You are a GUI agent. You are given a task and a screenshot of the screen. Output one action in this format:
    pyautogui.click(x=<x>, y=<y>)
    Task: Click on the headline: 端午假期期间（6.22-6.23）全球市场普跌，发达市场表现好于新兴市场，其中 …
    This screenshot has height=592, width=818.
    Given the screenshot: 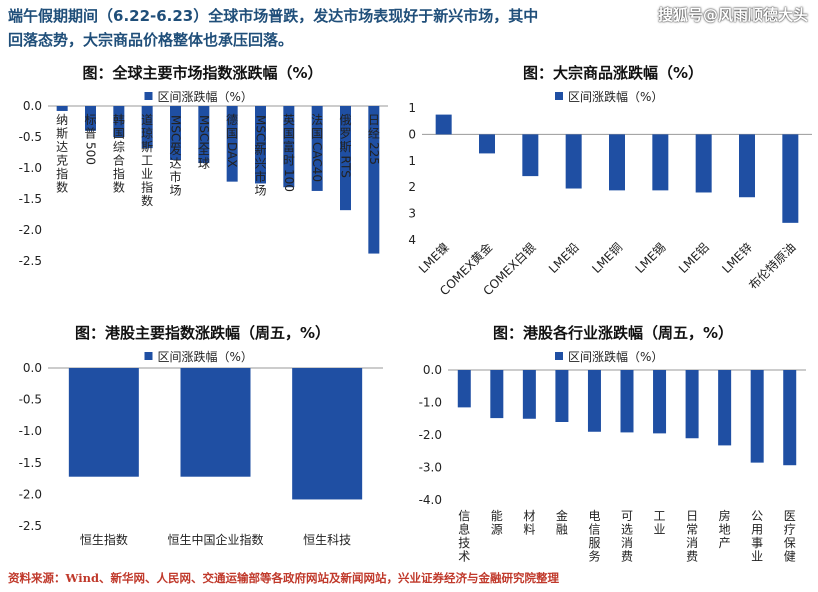 What is the action you would take?
    pyautogui.click(x=408, y=28)
    